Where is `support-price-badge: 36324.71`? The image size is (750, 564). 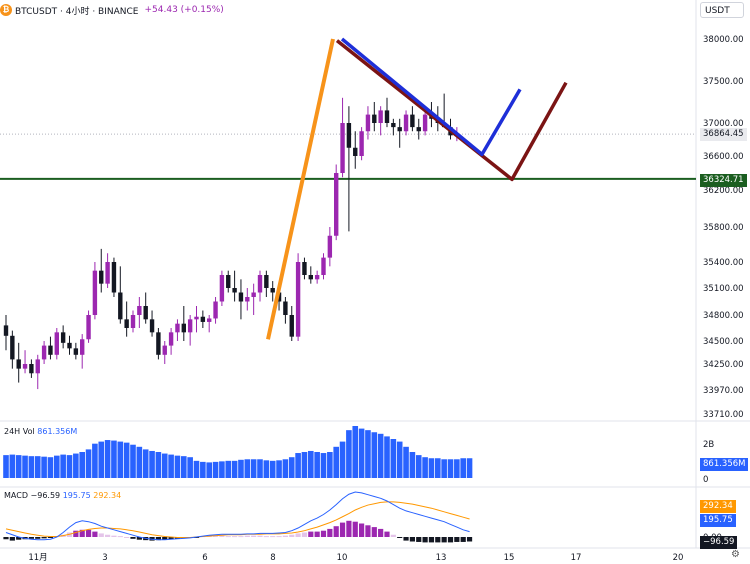
support-price-badge: 36324.71 is located at coordinates (723, 180).